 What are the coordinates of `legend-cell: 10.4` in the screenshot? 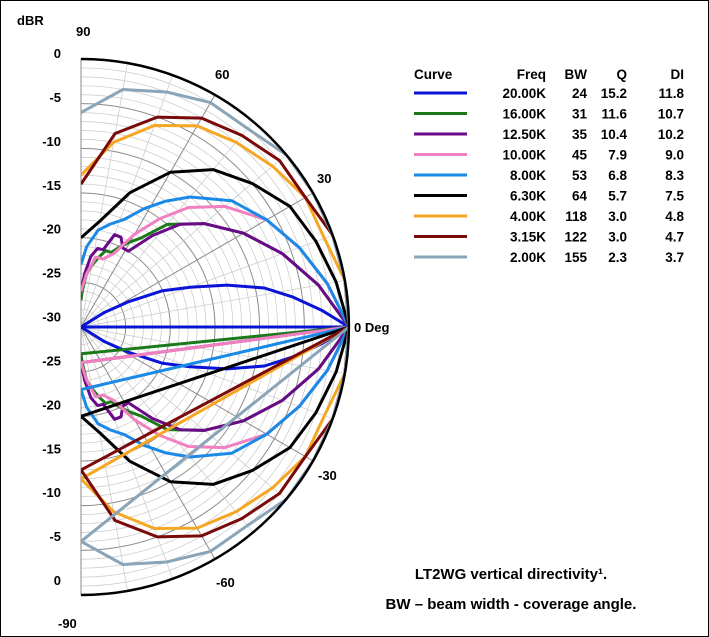 It's located at (614, 134).